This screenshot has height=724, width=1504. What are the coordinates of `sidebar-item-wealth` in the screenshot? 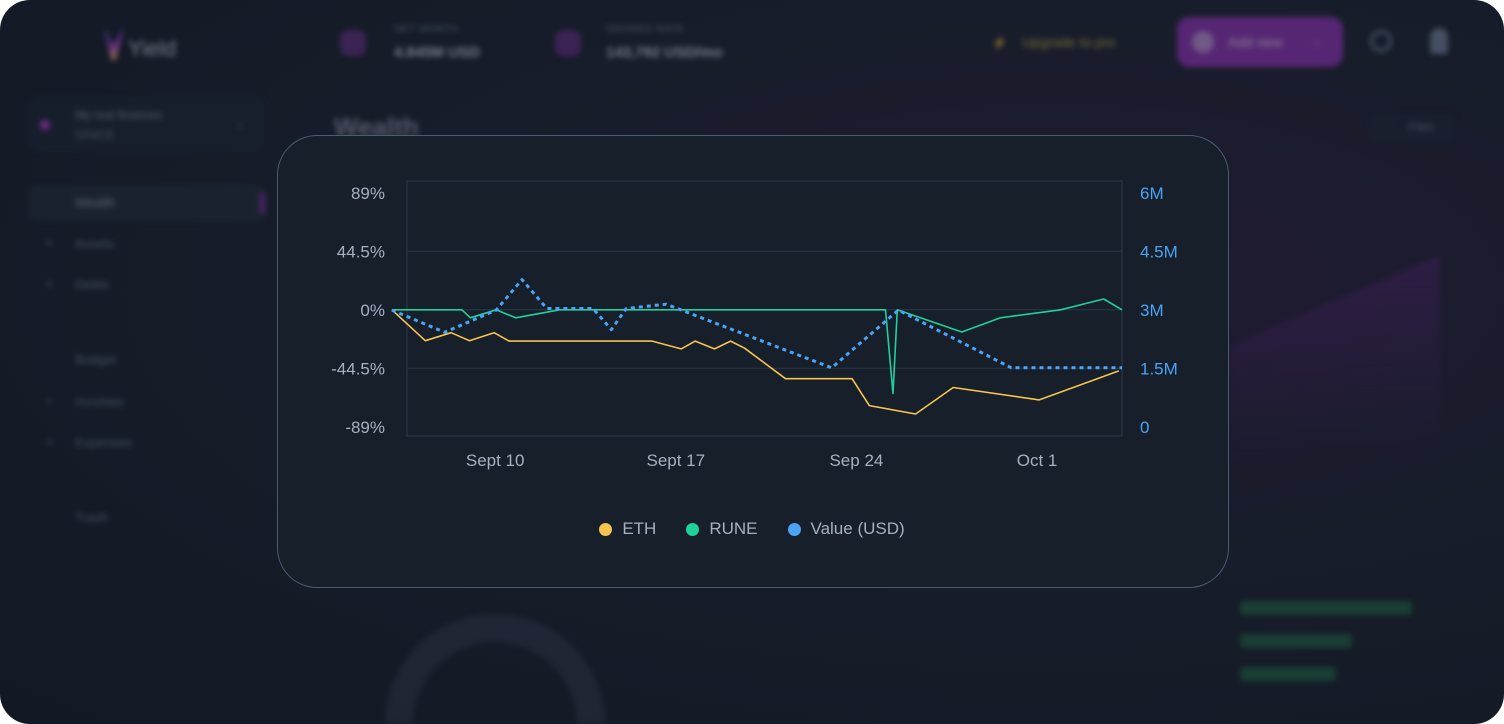 It's located at (147, 203).